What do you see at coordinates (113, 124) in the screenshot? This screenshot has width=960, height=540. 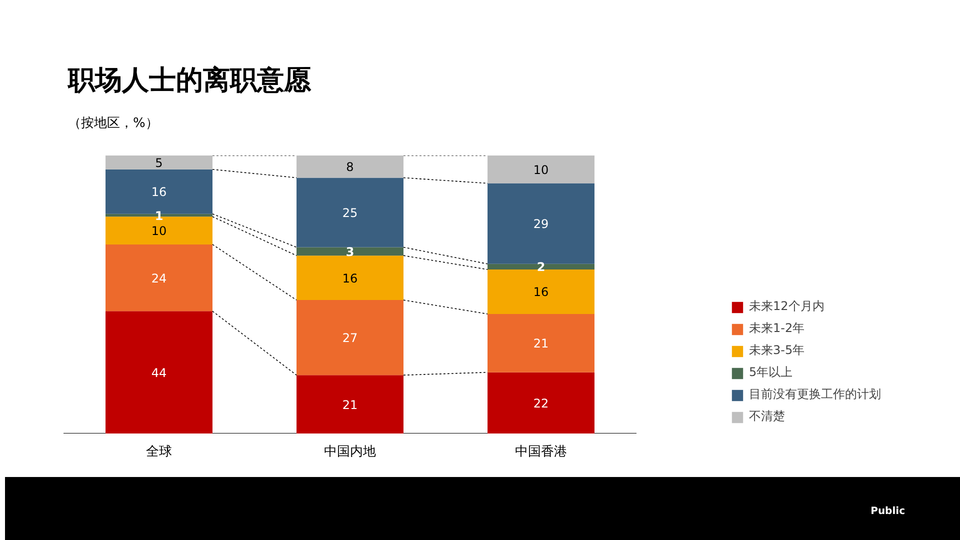 I see `chart-subtitle: （按地区，%）` at bounding box center [113, 124].